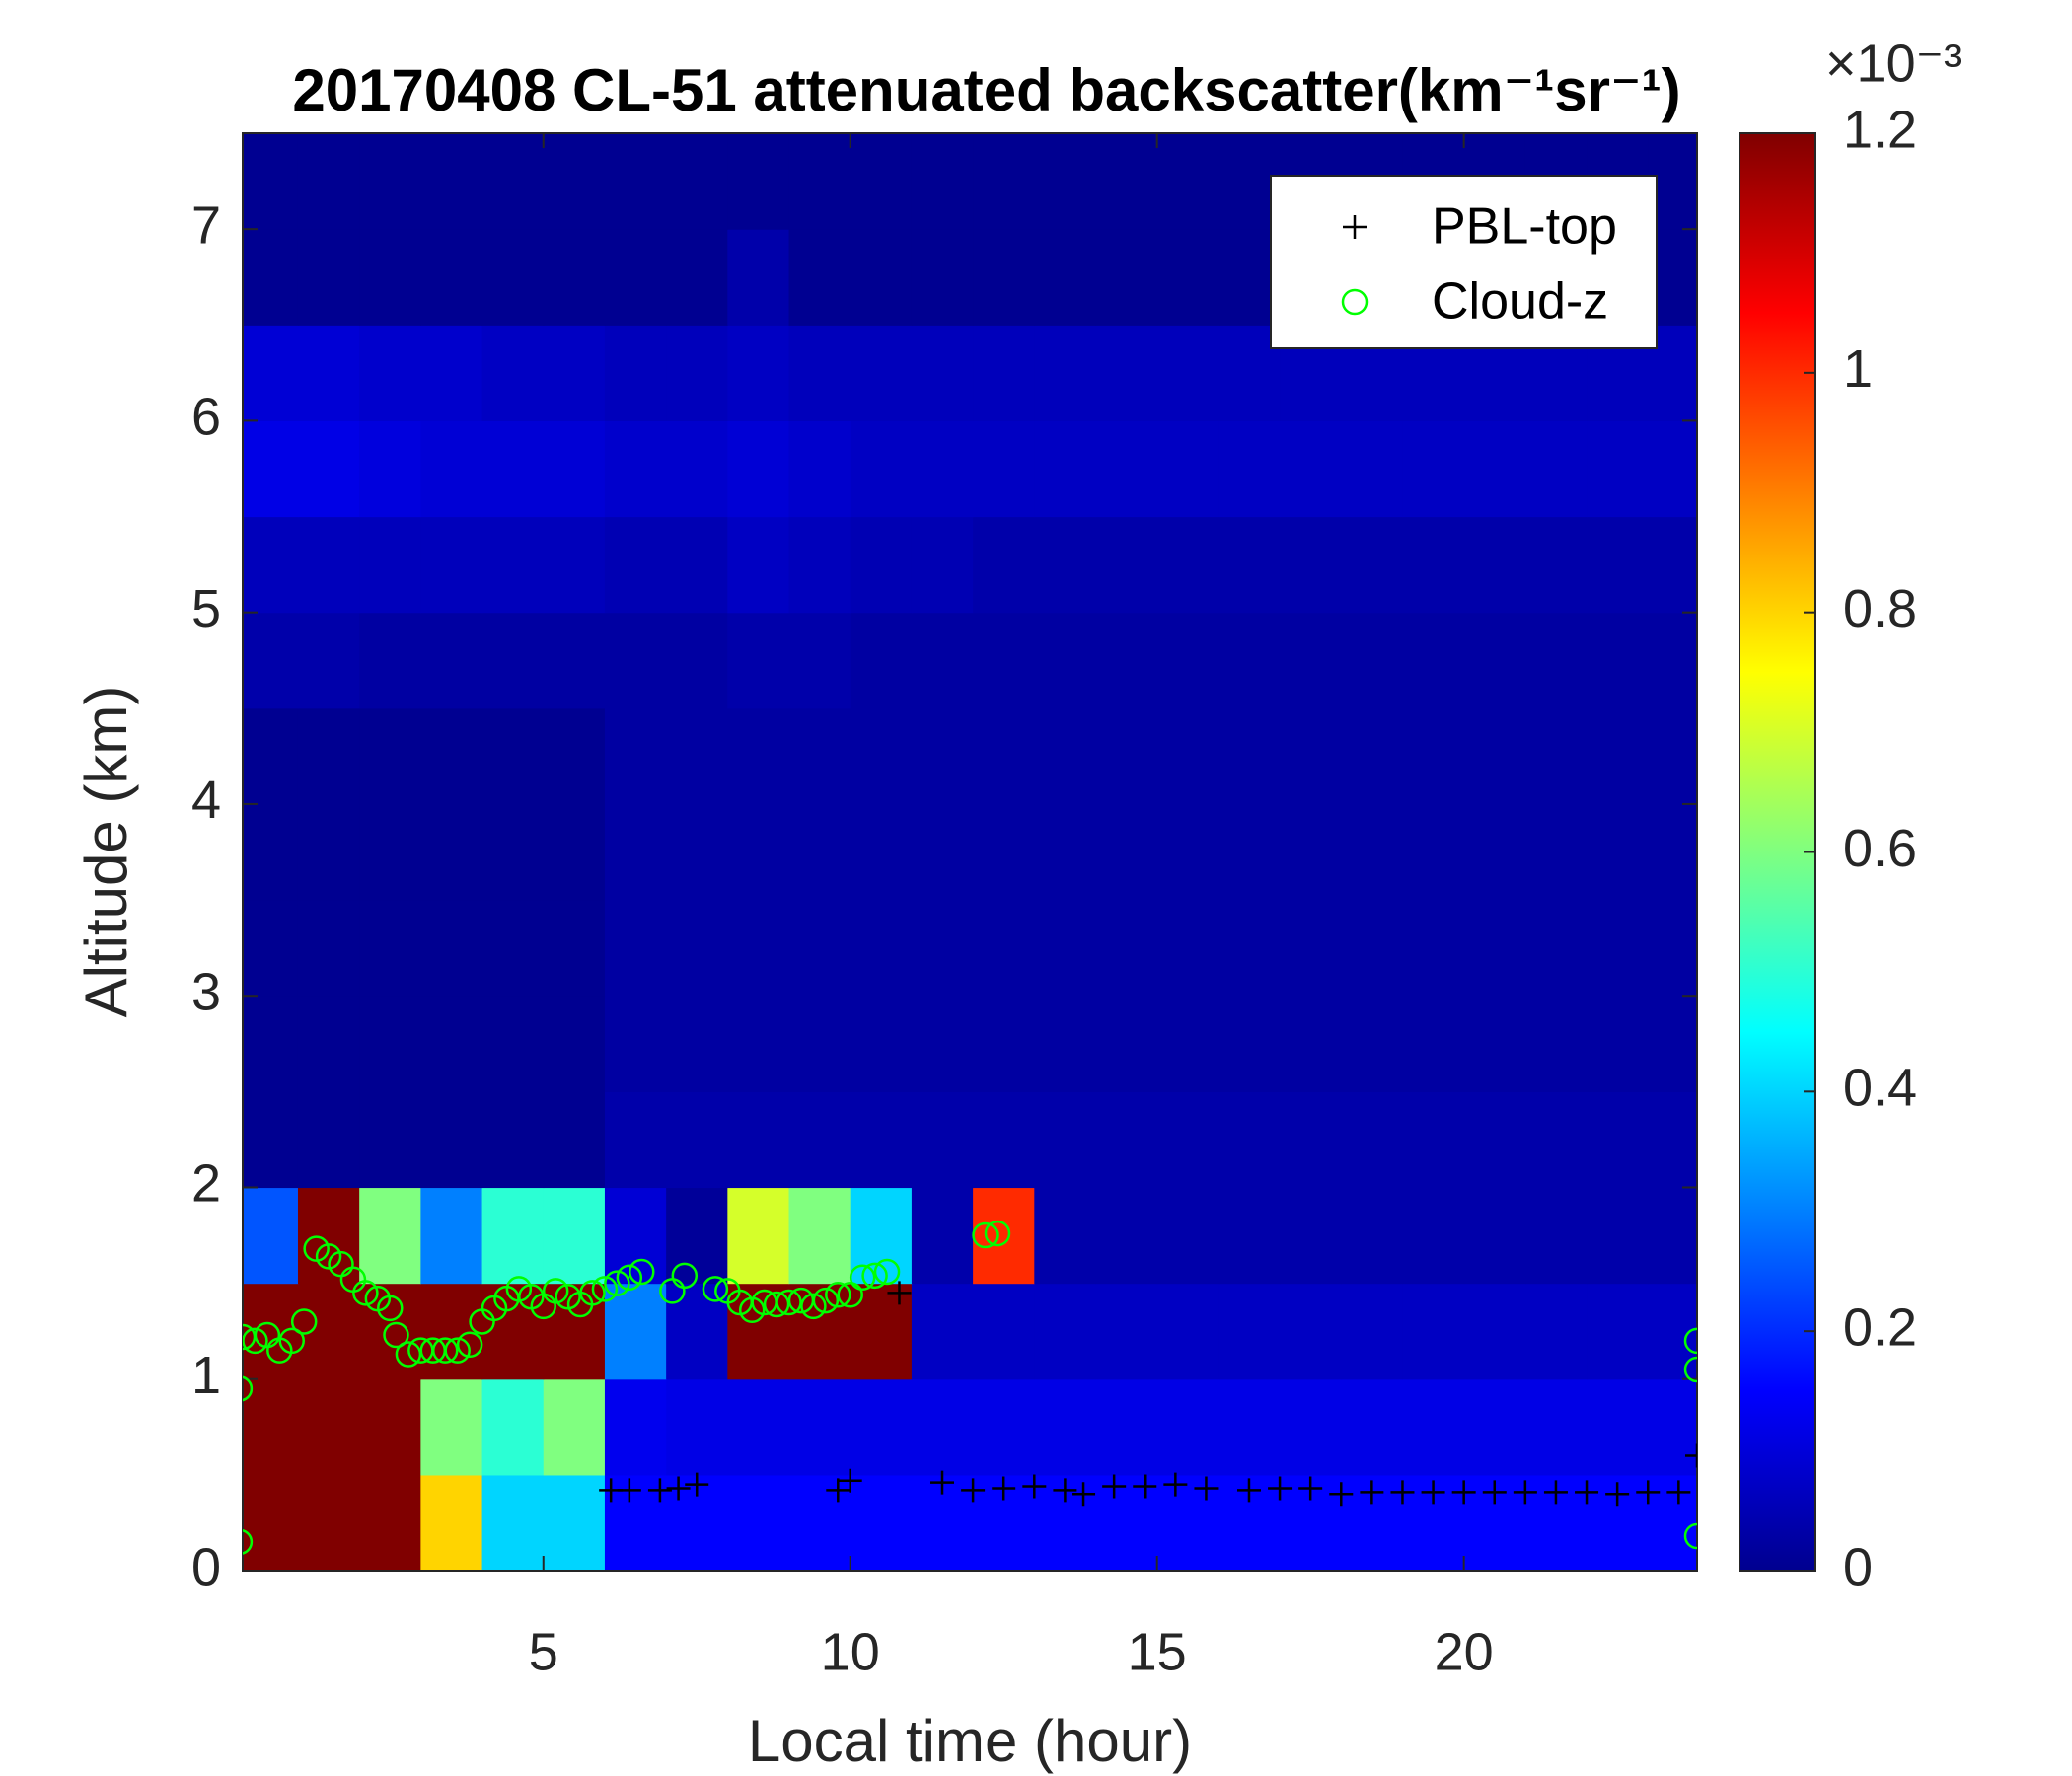  I want to click on legend: PBL-top Cloud-z, so click(1464, 262).